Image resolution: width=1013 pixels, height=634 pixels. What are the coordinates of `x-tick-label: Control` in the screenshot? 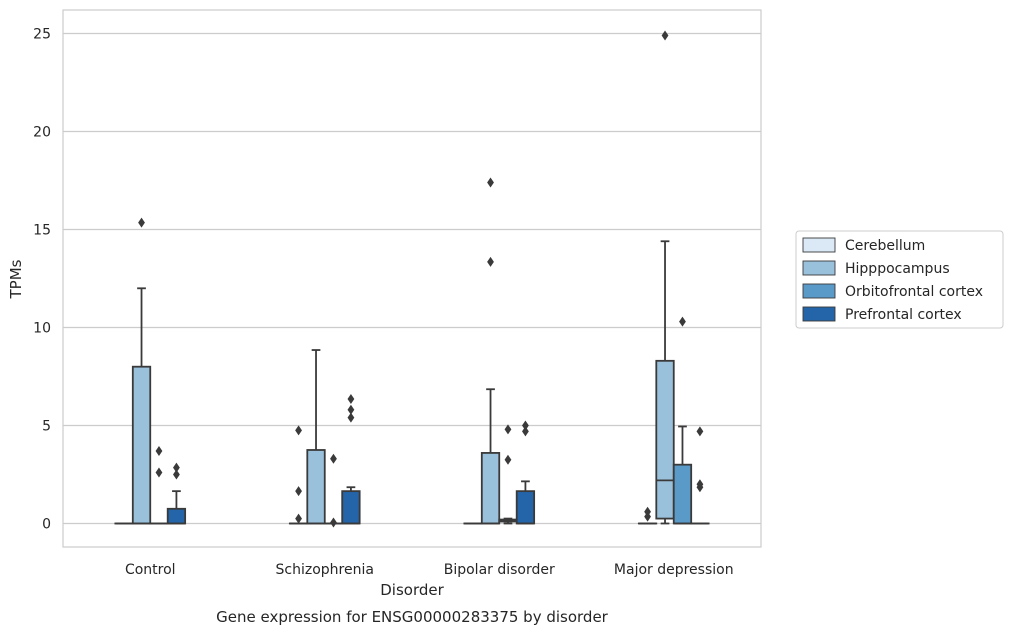 It's located at (150, 570).